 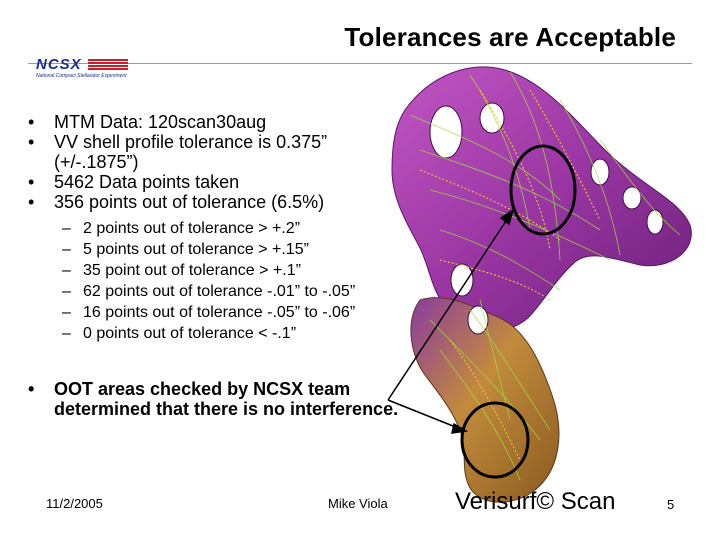 I want to click on vessel-shell-lower, so click(x=485, y=400).